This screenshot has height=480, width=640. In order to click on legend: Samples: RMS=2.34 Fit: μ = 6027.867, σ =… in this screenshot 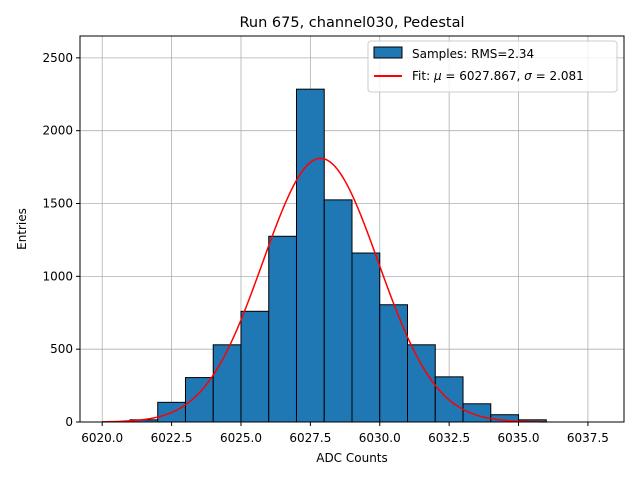, I will do `click(492, 66)`.